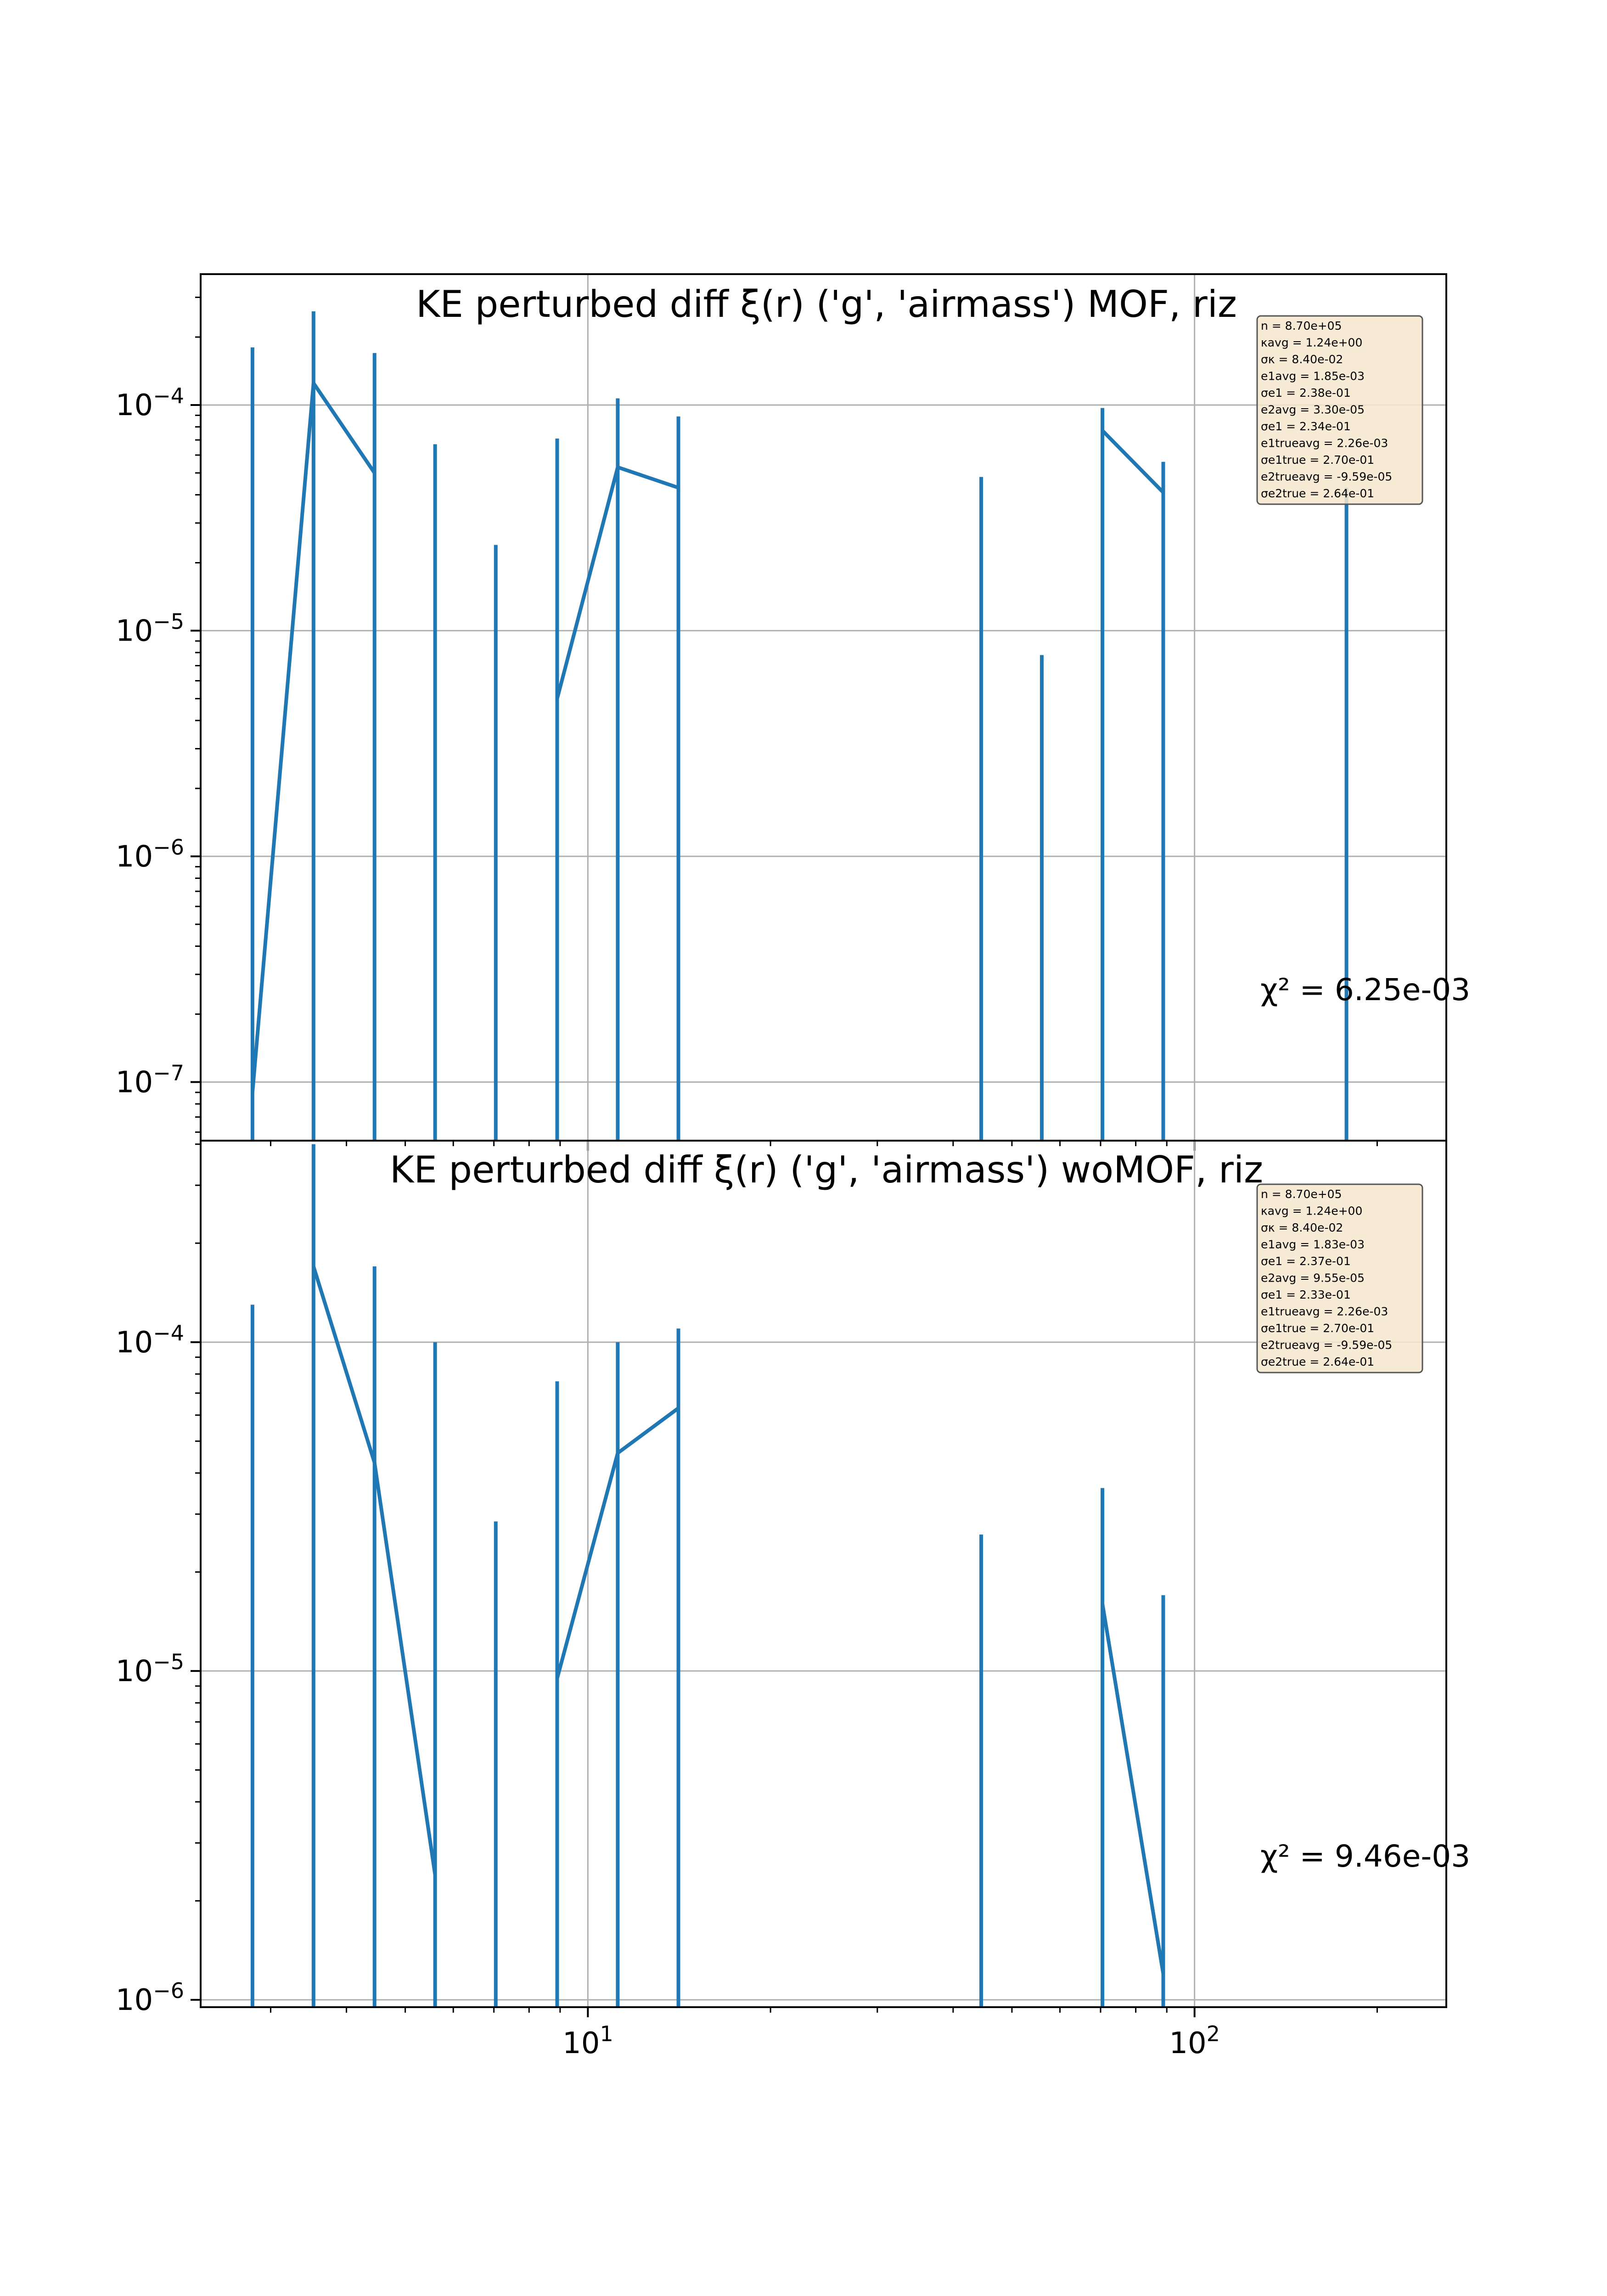  Describe the element at coordinates (1306, 1295) in the screenshot. I see `stats-box-line: σe1 = 2.33e-01` at that location.